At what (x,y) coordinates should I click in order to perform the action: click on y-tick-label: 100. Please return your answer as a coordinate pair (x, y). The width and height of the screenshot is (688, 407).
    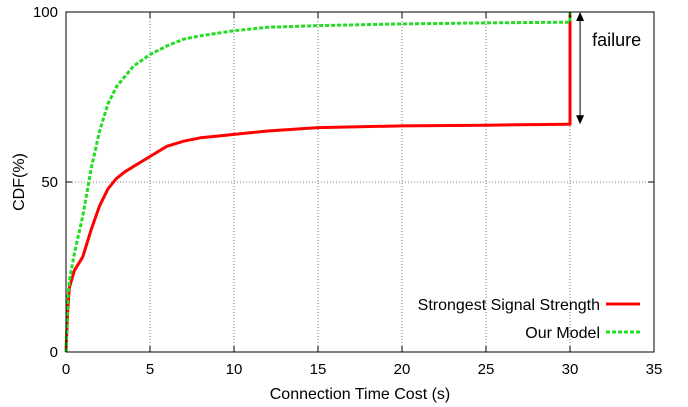
    Looking at the image, I should click on (45, 12).